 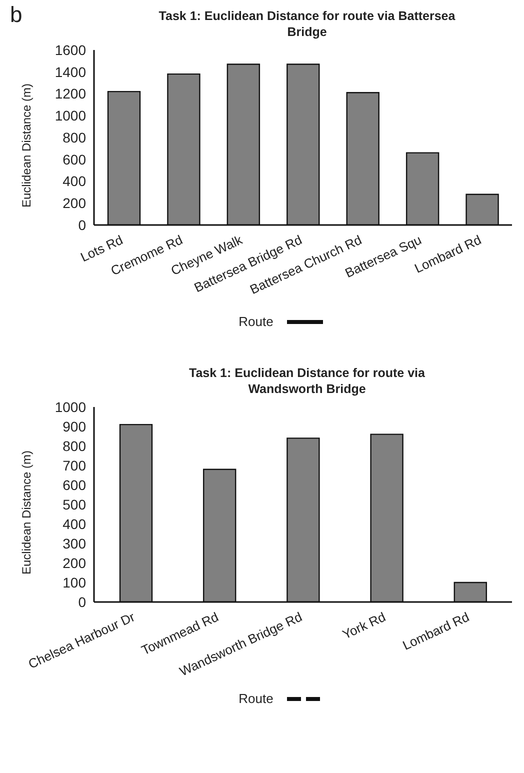 I want to click on chart-title: Task 1: Euclidean Distance for route via Wandsworth Bridge, so click(x=307, y=381).